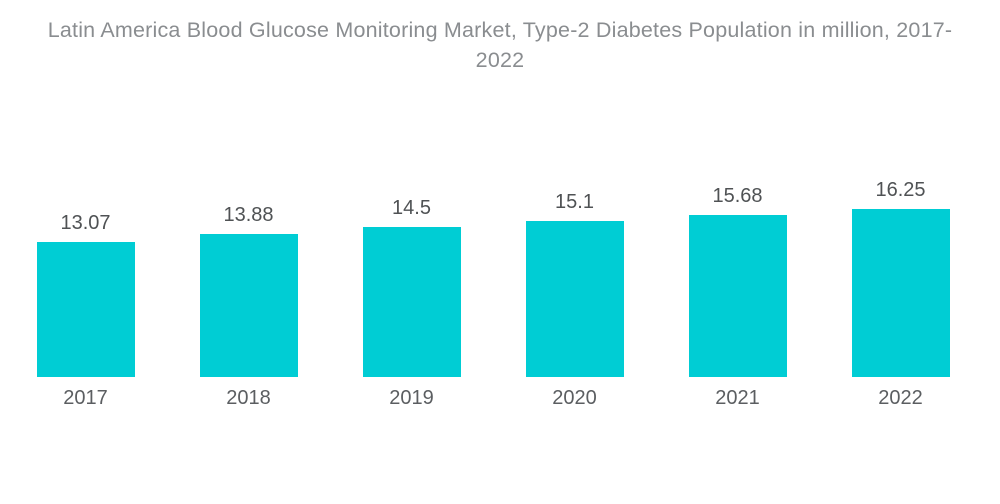 The height and width of the screenshot is (504, 1000). I want to click on bar-value-label: 14.5, so click(411, 208).